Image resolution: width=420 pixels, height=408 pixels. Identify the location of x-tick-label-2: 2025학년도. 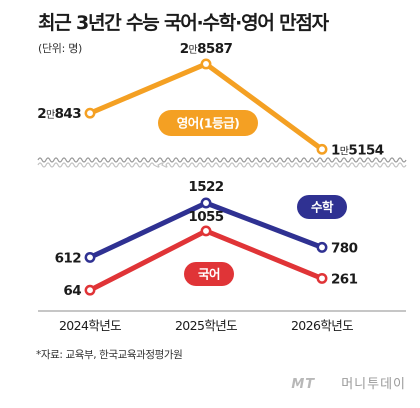
(206, 325).